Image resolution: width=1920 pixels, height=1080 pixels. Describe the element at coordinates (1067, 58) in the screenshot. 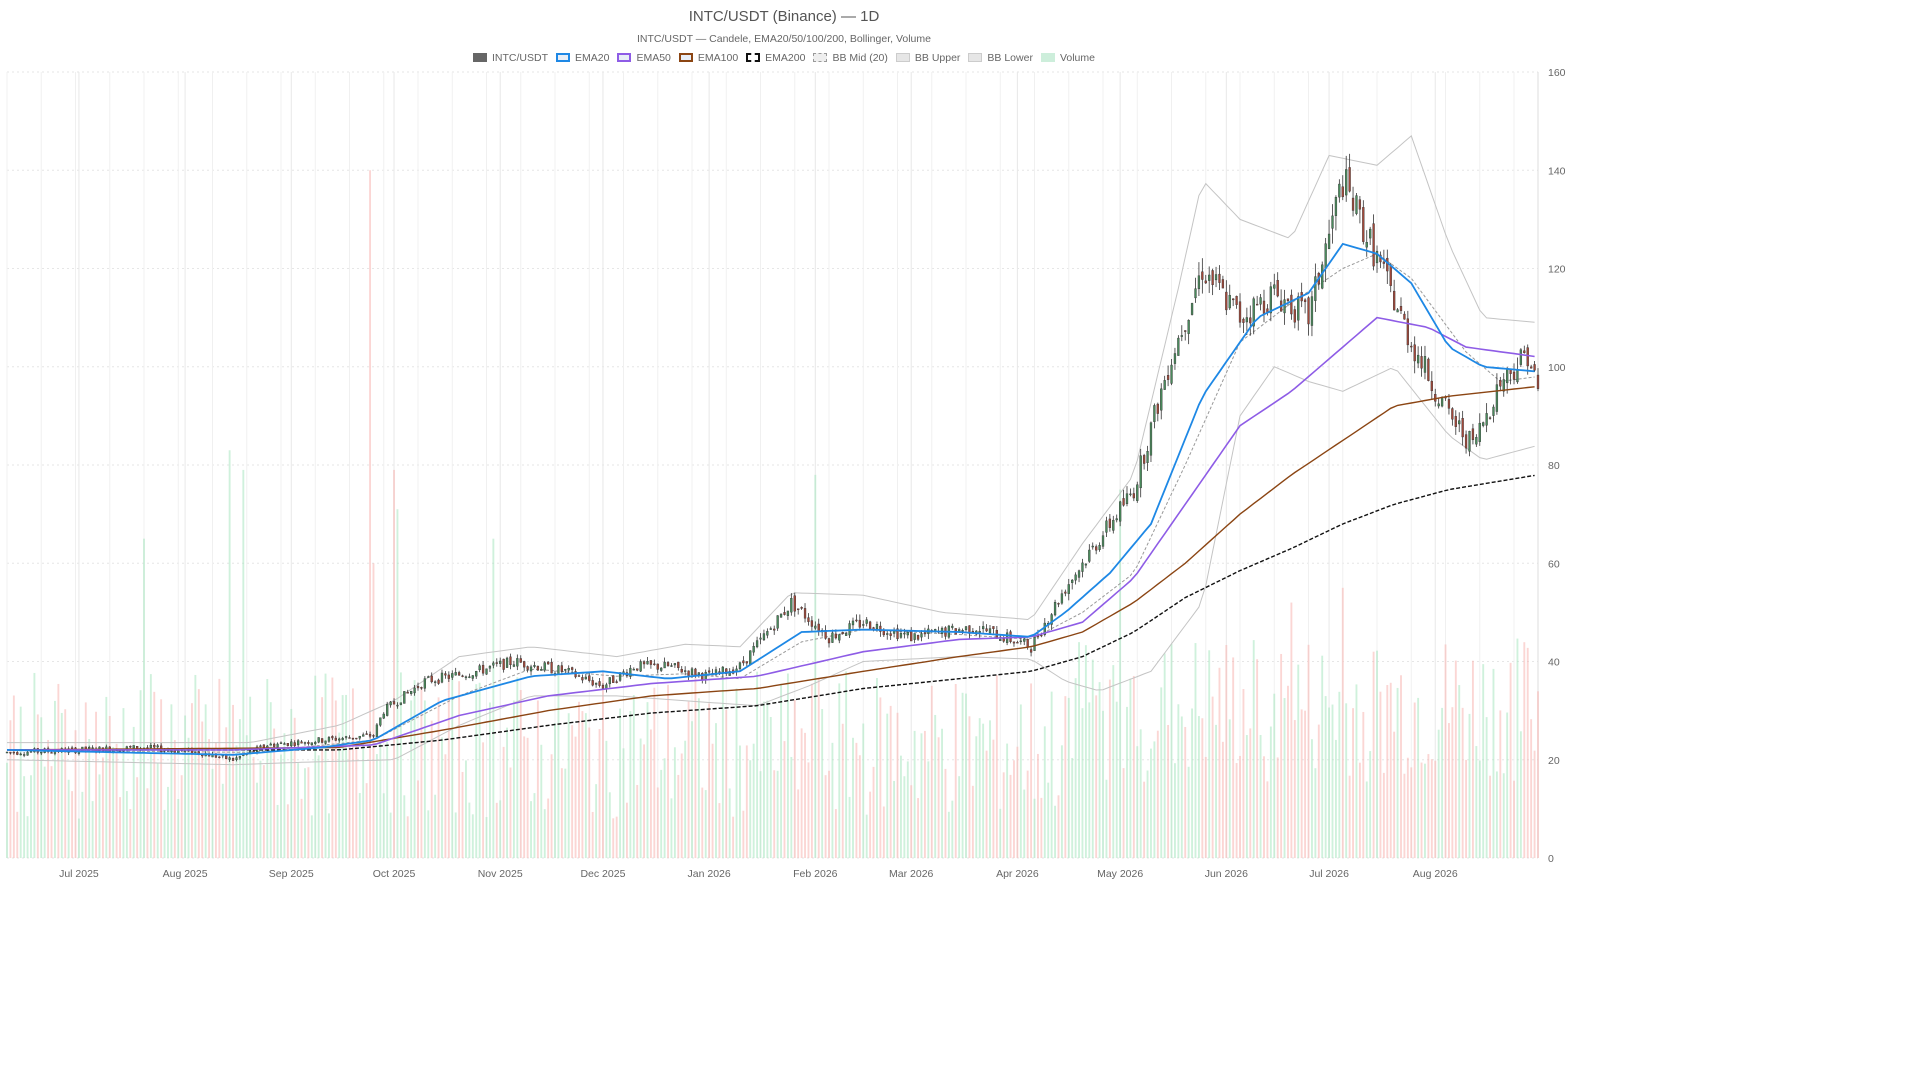

I see `legend-item: Volume` at that location.